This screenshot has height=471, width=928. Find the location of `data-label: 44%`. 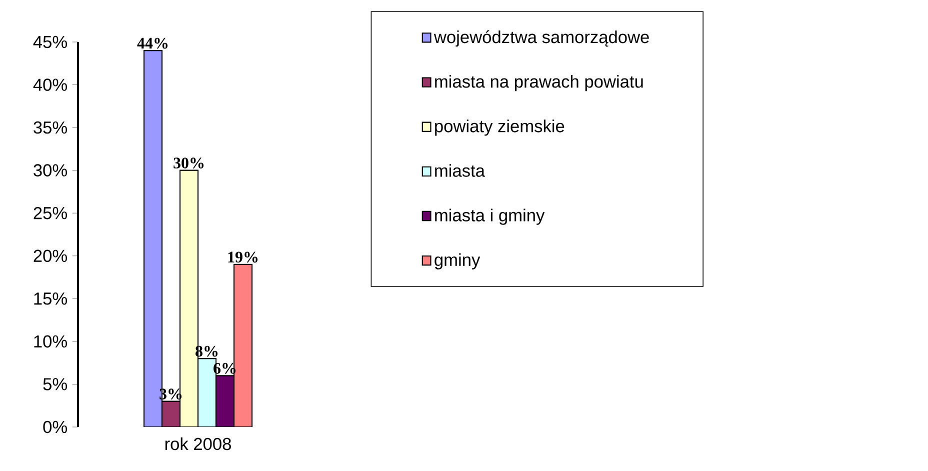

data-label: 44% is located at coordinates (152, 43).